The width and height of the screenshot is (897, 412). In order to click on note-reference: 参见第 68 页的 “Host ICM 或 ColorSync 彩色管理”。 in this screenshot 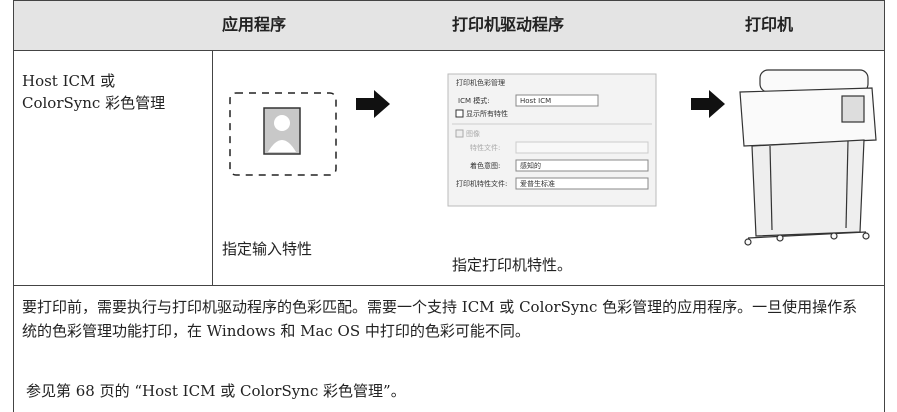, I will do `click(216, 391)`.